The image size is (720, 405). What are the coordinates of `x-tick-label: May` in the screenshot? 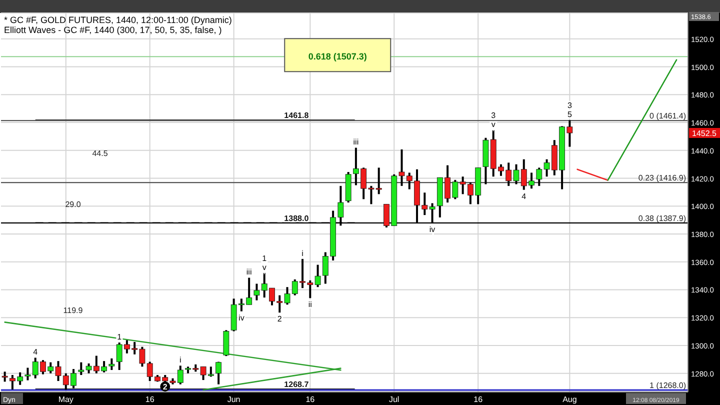 It's located at (66, 399).